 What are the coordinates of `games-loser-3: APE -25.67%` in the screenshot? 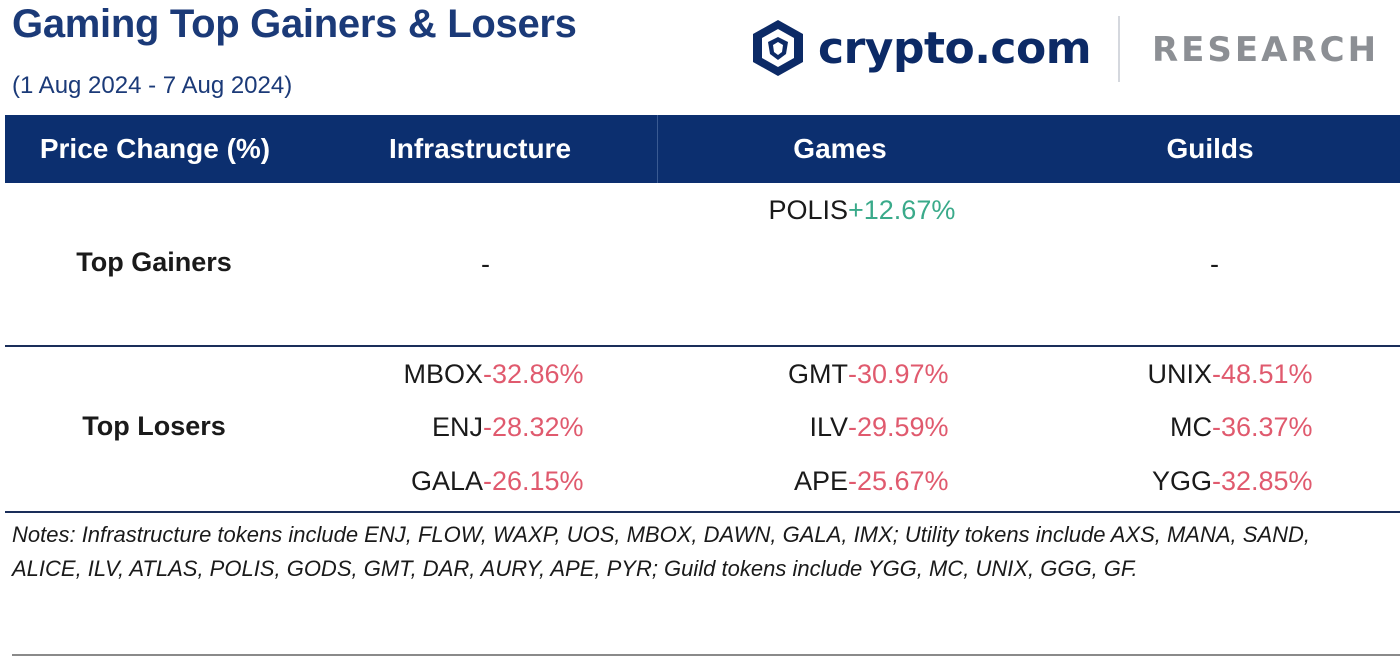 It's located at (886, 481).